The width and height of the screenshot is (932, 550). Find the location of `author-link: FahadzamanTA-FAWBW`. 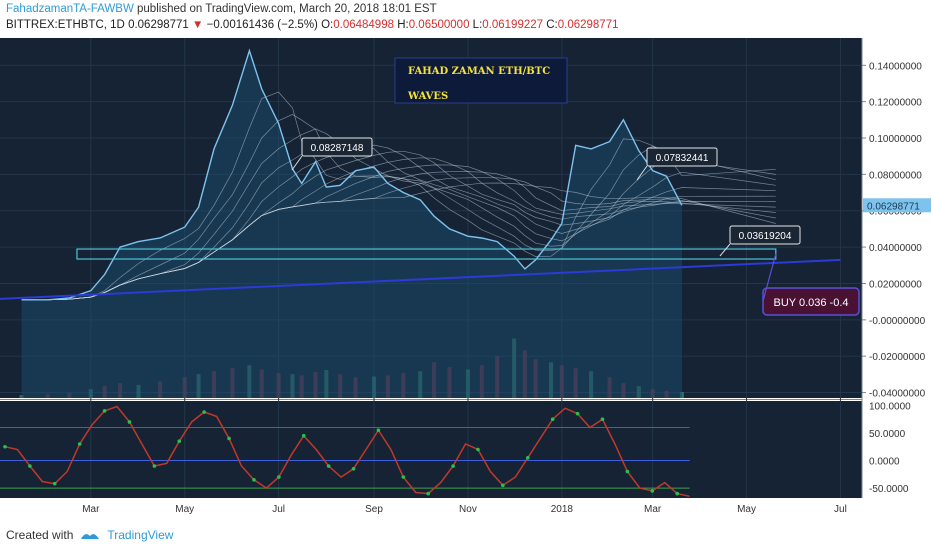

author-link: FahadzamanTA-FAWBW is located at coordinates (70, 9).